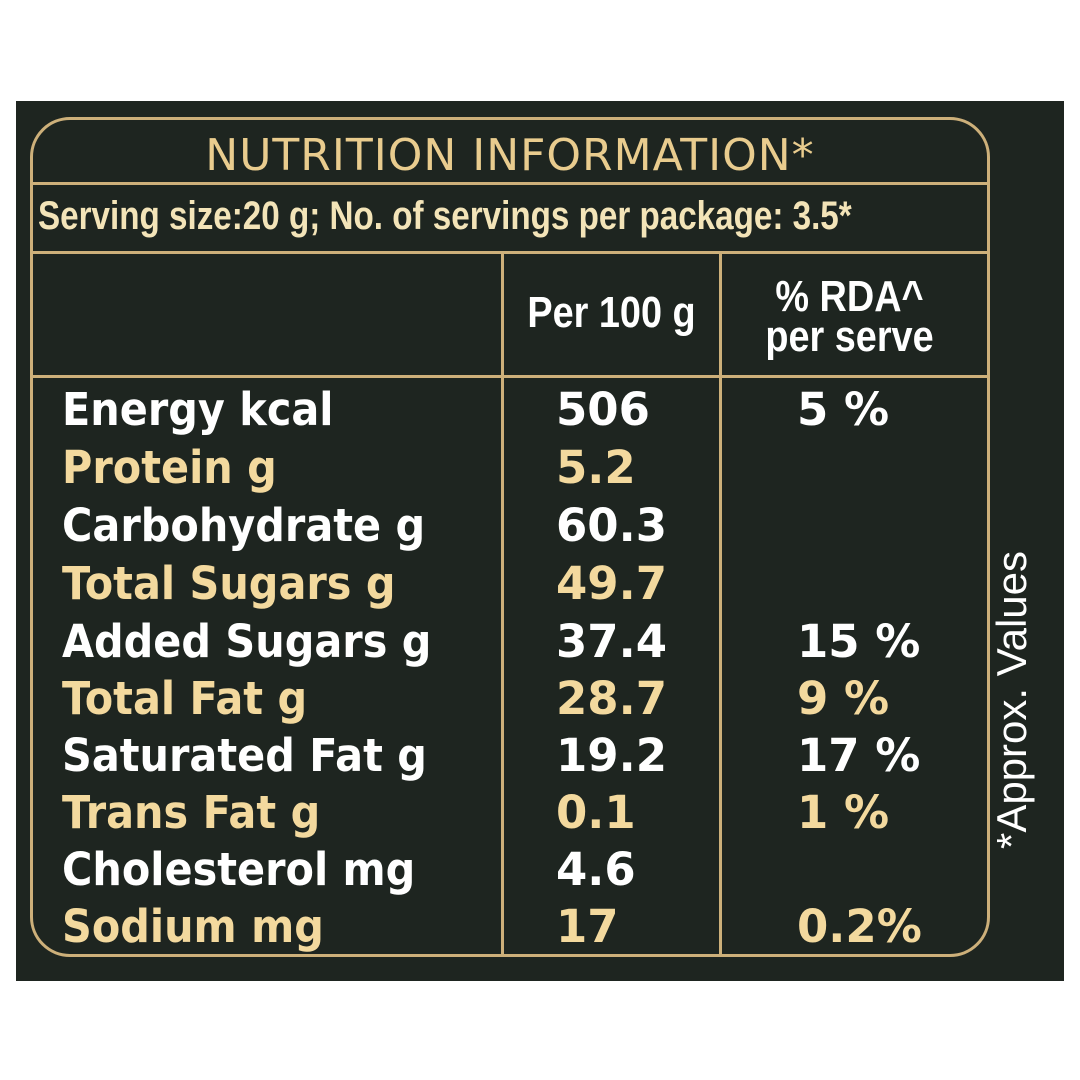  Describe the element at coordinates (849, 336) in the screenshot. I see `column-header-rda-line2: per serve` at that location.